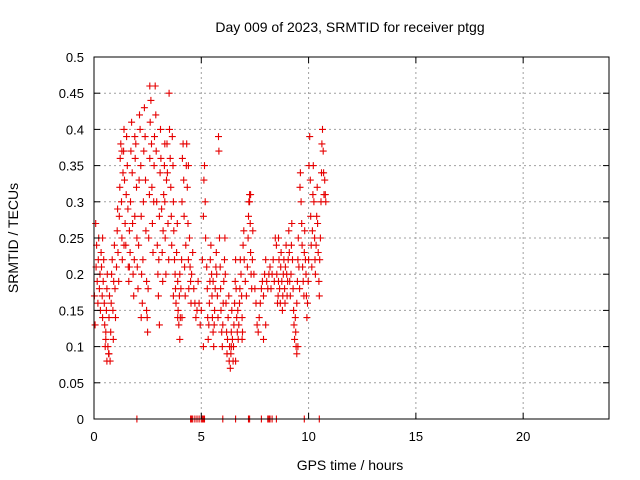 The height and width of the screenshot is (480, 640). What do you see at coordinates (71, 238) in the screenshot?
I see `y-tick-label: 0.25` at bounding box center [71, 238].